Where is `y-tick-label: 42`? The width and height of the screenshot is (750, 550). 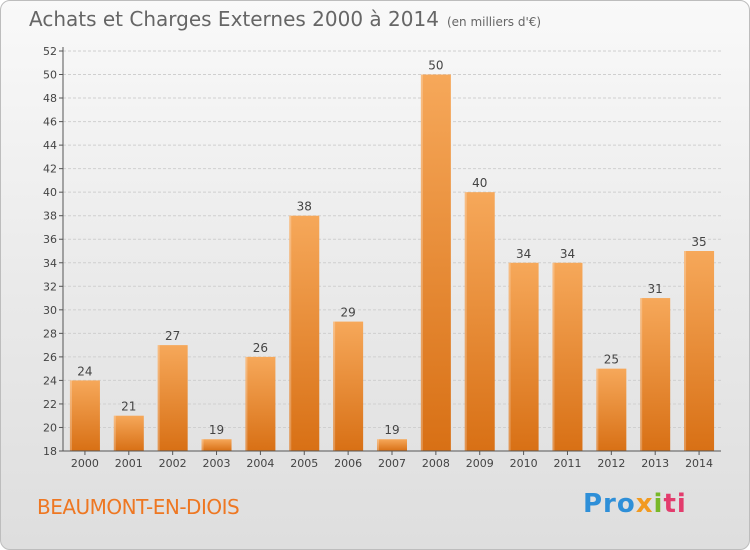
y-tick-label: 42 is located at coordinates (50, 169).